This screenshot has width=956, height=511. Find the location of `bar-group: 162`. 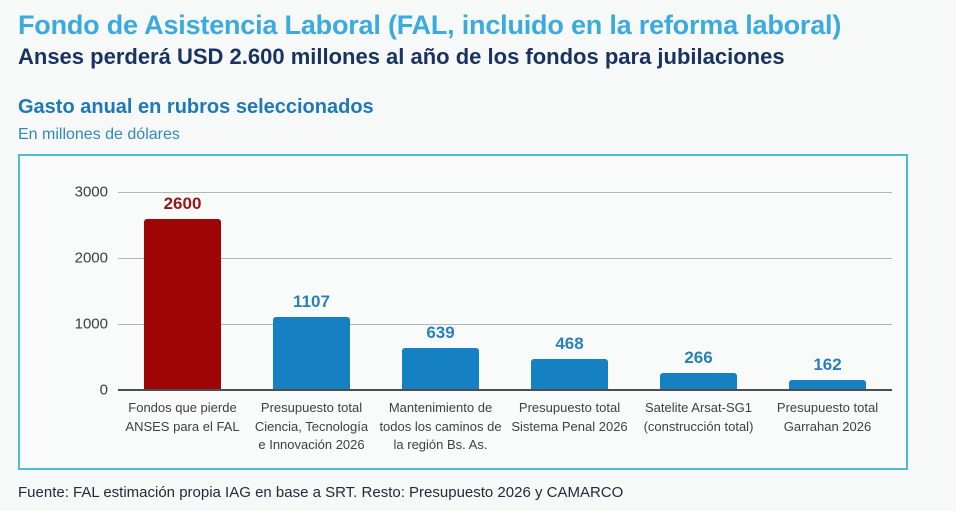

bar-group: 162 is located at coordinates (827, 291).